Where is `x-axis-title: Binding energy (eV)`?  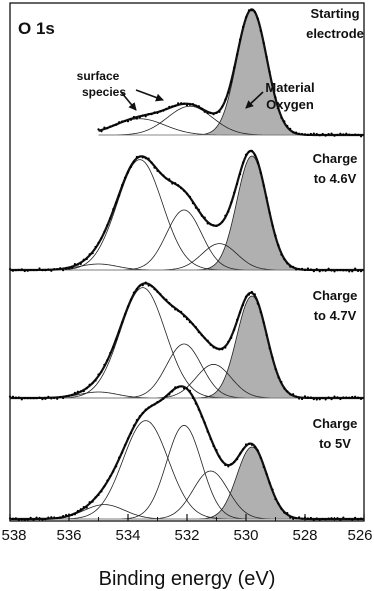 x-axis-title: Binding energy (eV) is located at coordinates (187, 579).